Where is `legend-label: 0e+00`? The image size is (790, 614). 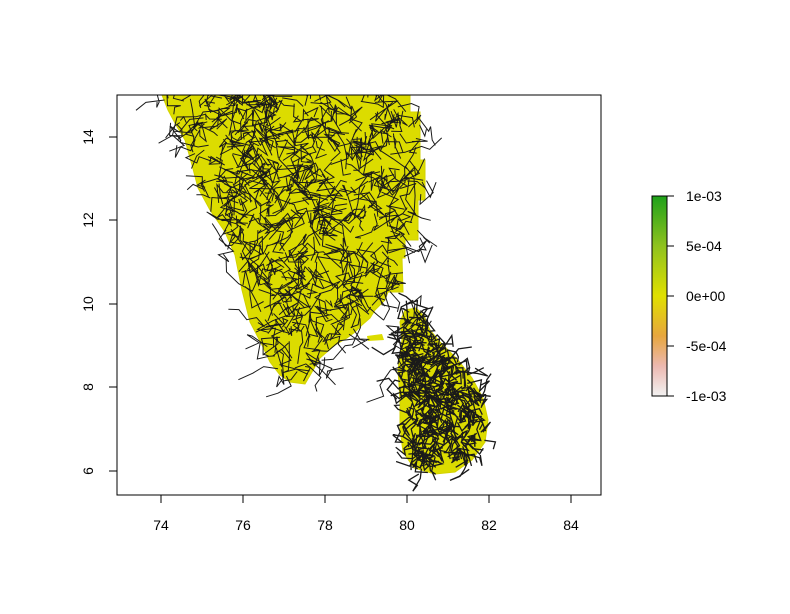 legend-label: 0e+00 is located at coordinates (706, 296).